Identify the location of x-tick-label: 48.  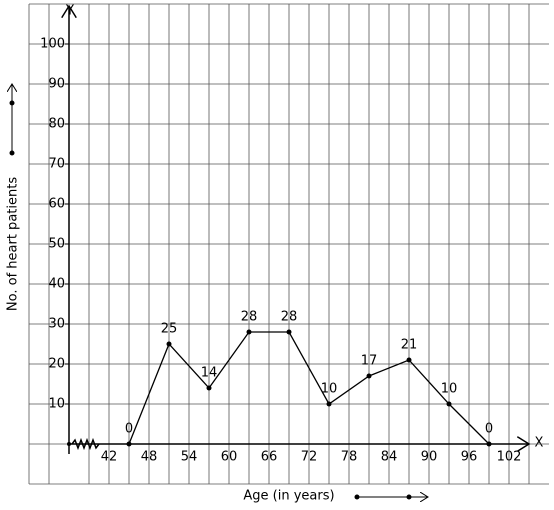
(149, 457).